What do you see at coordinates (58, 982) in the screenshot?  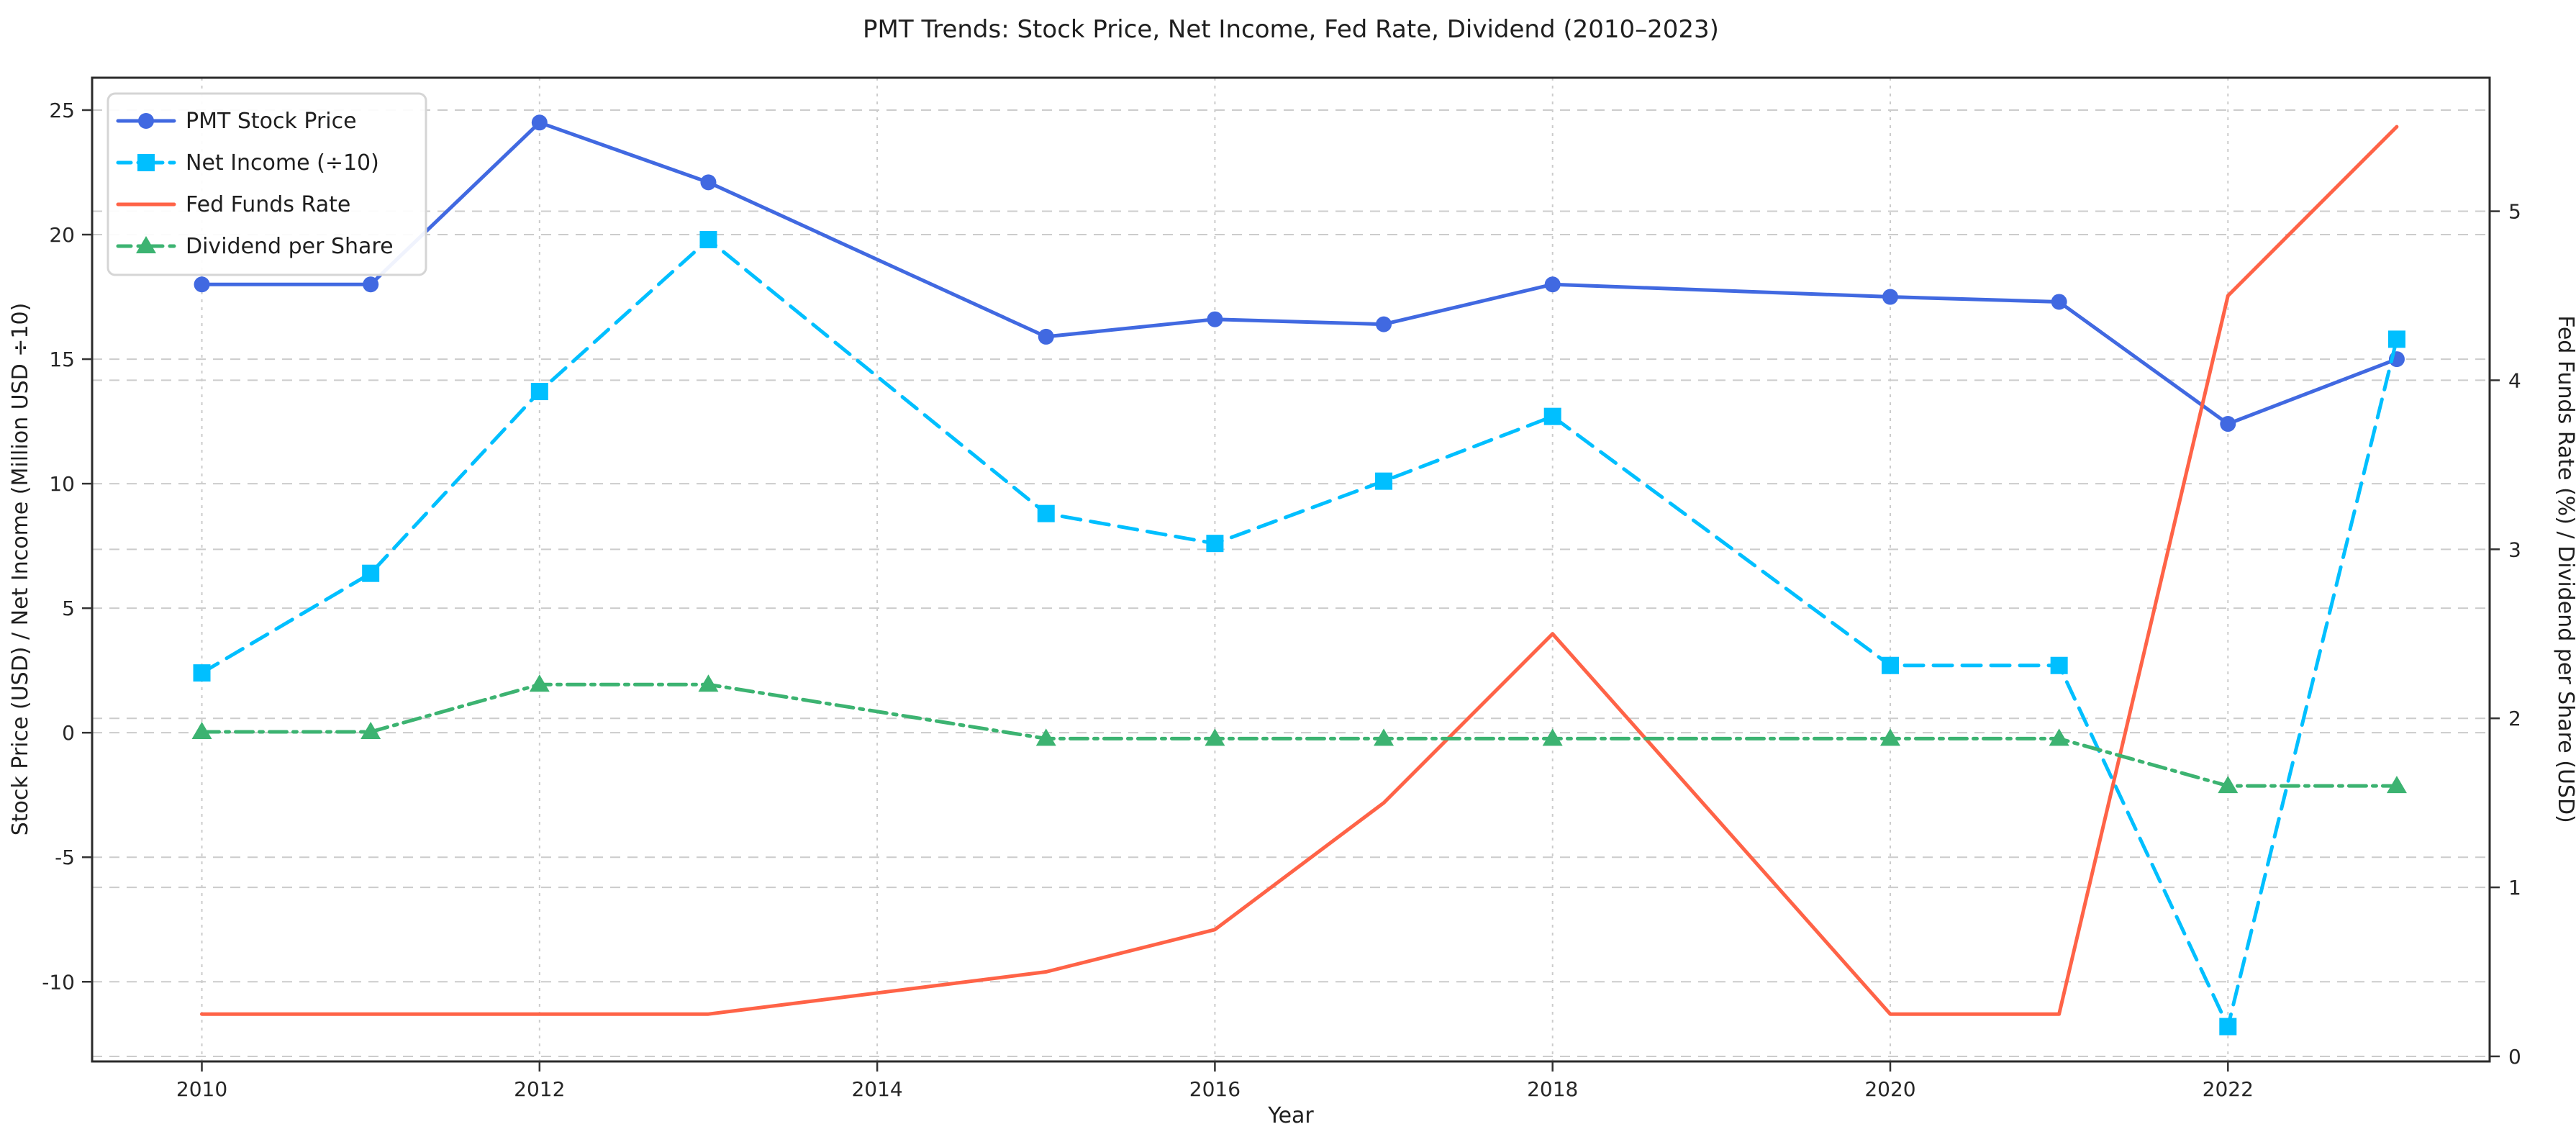 I see `tick-label-left--10: -10` at bounding box center [58, 982].